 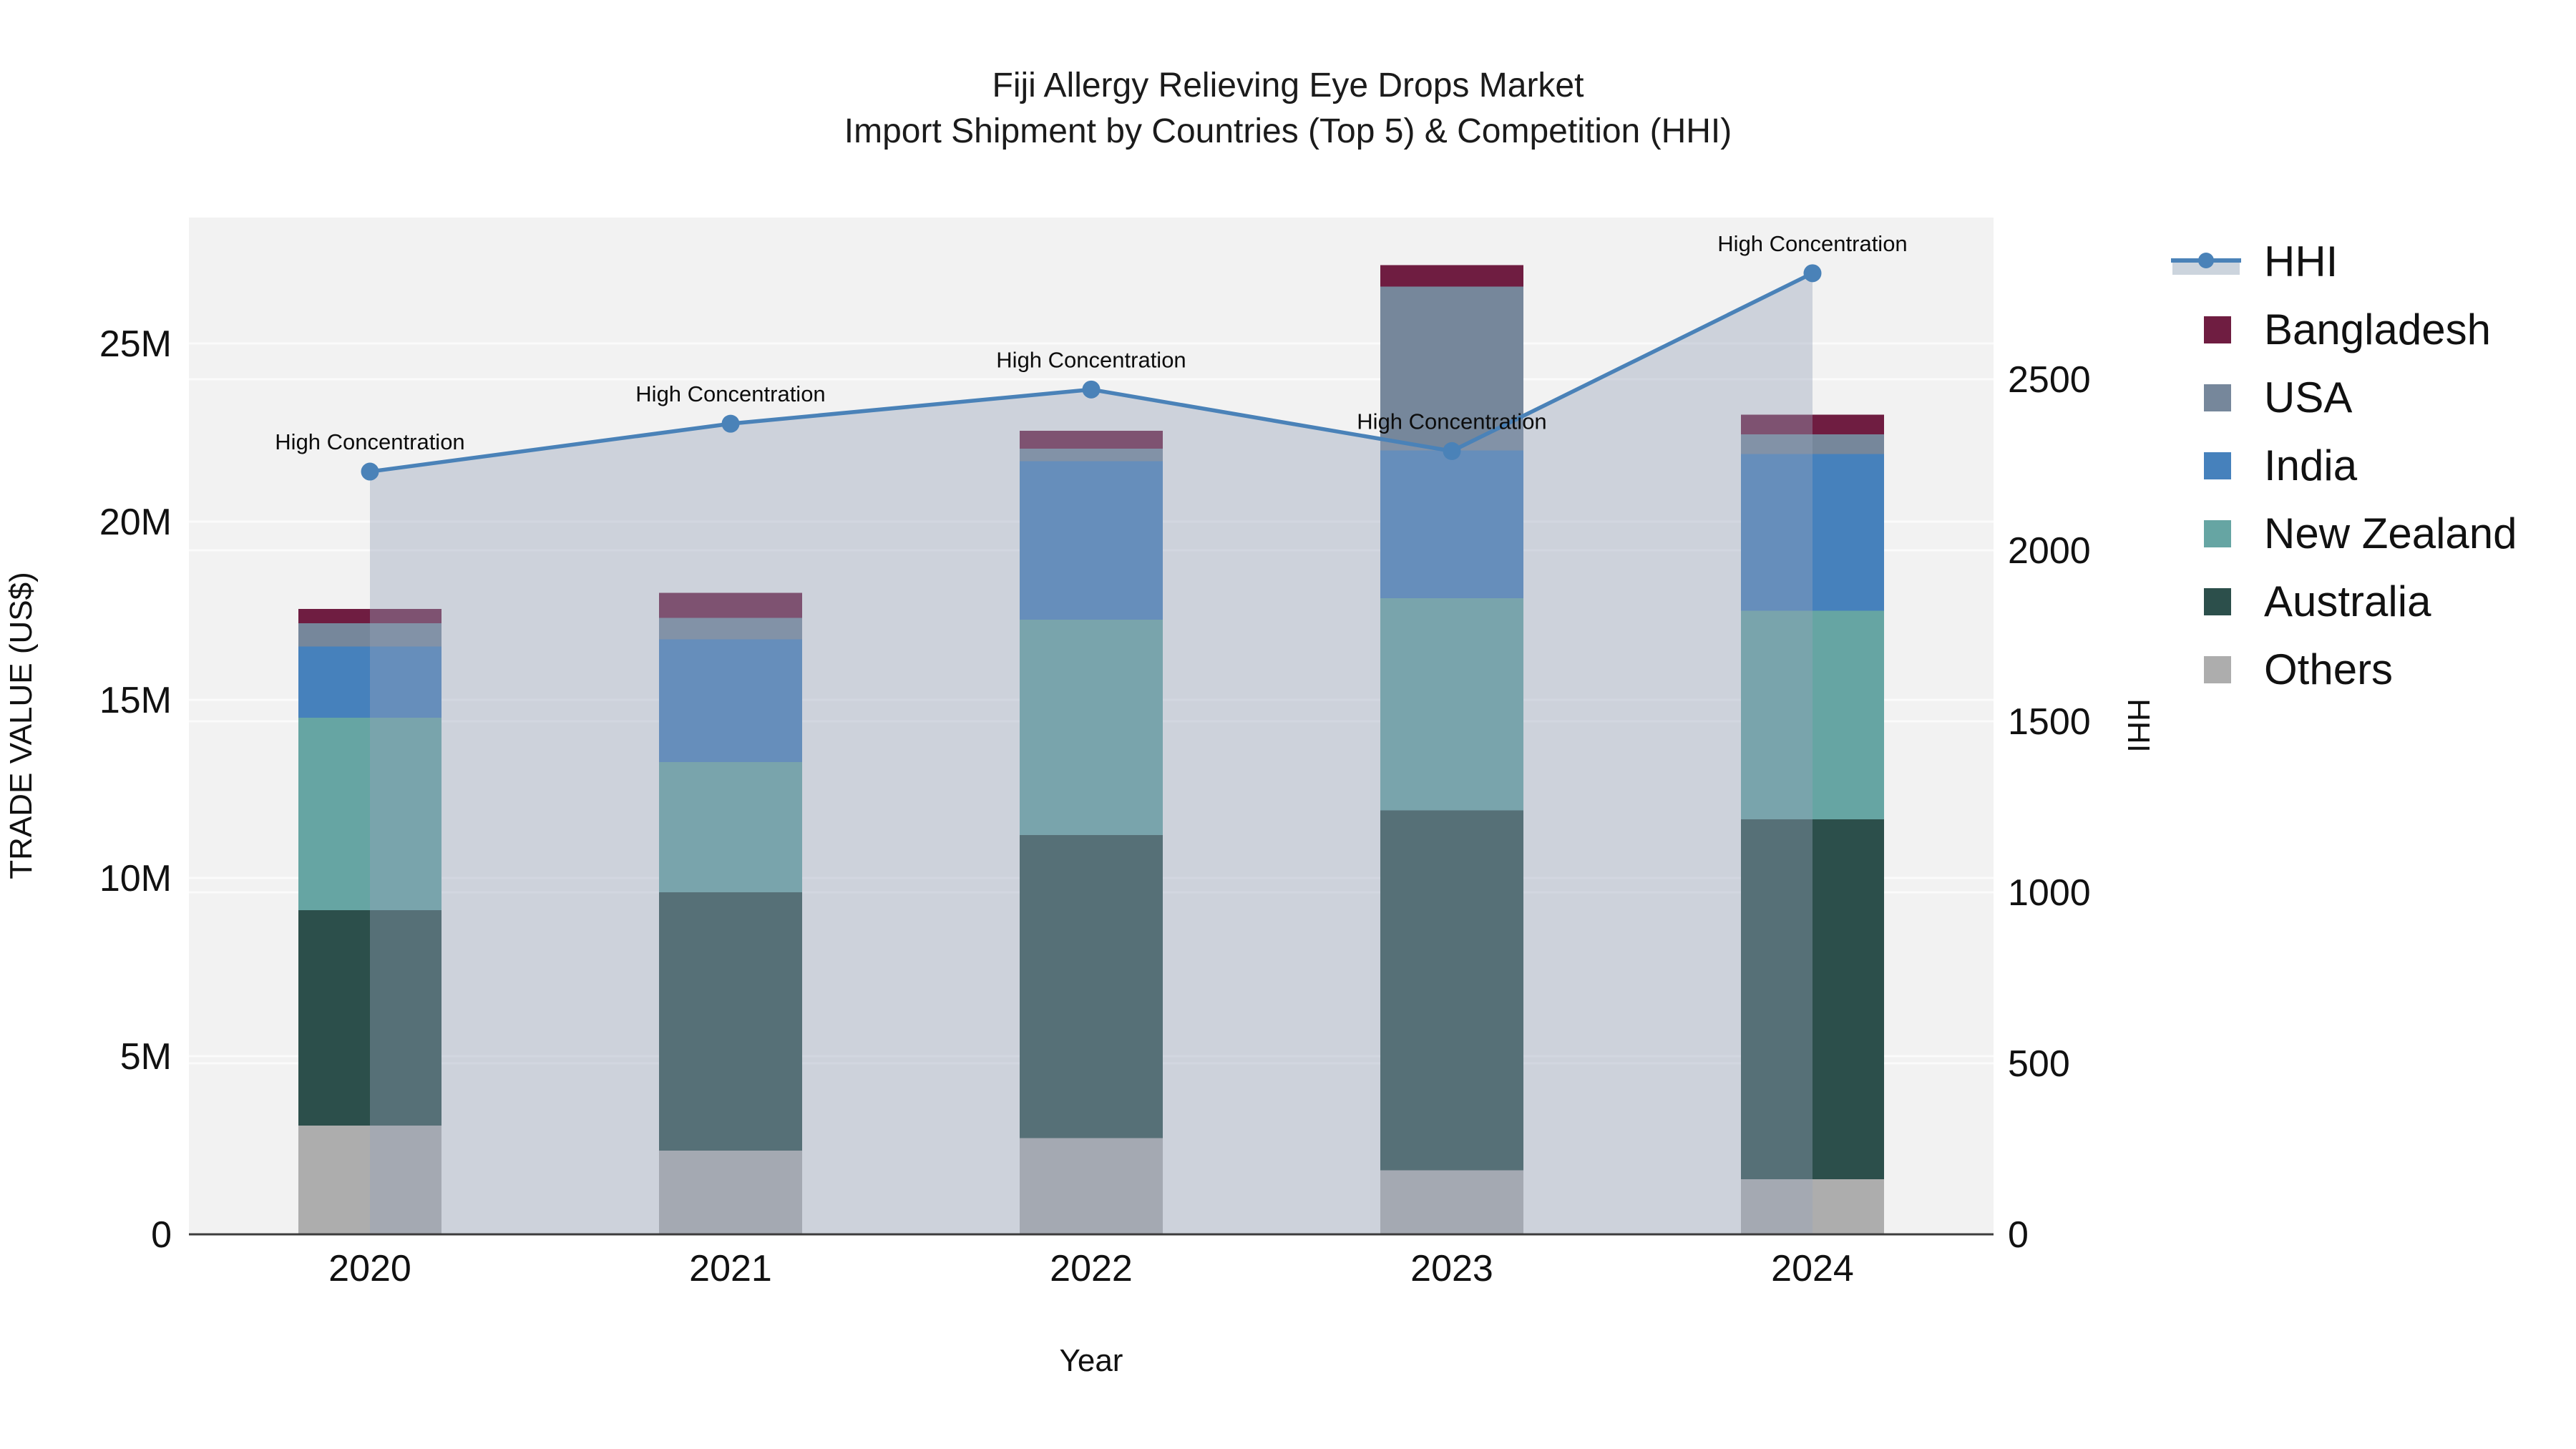 I want to click on bar-segment-australia-2023, so click(x=1451, y=990).